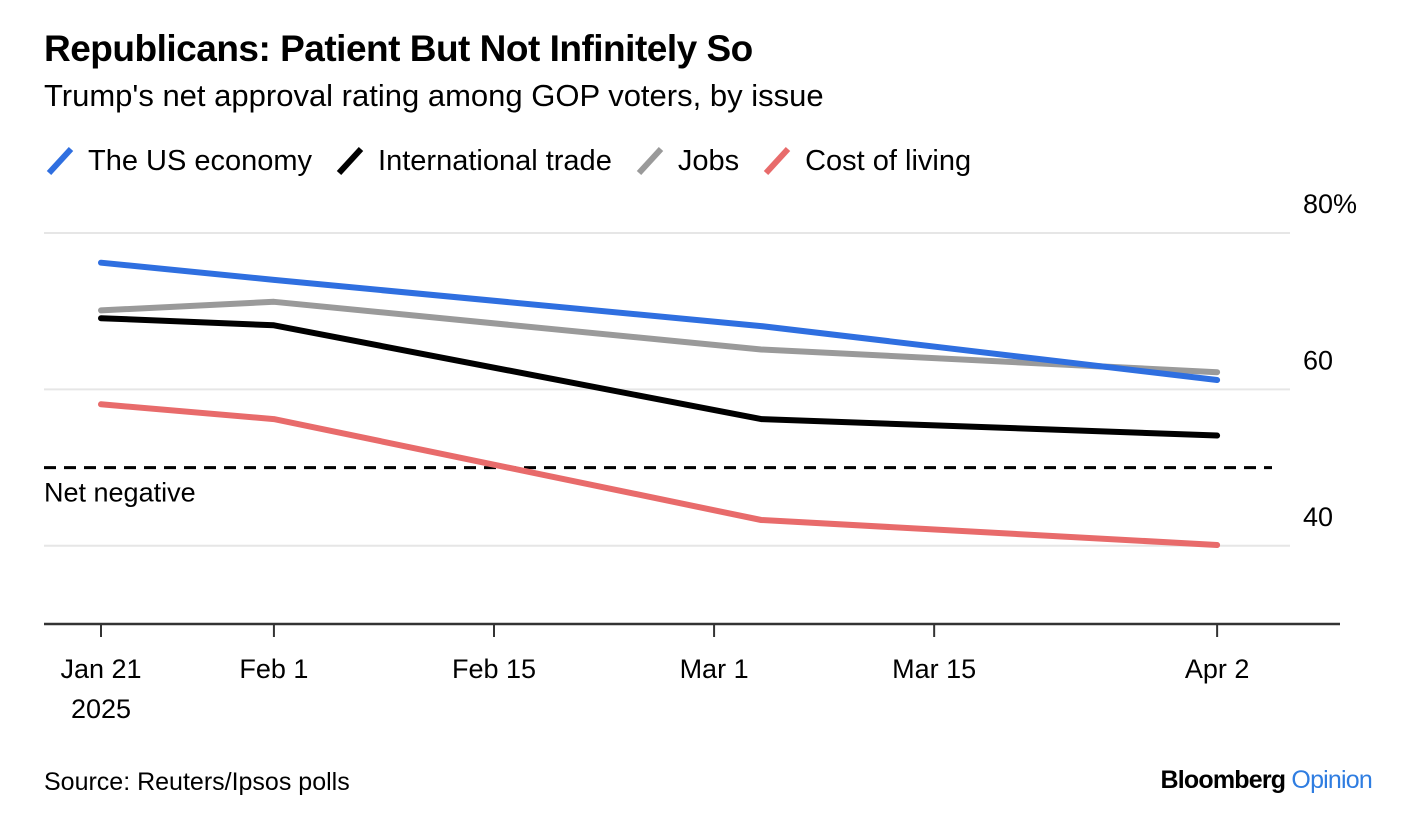 The image size is (1402, 824). I want to click on brand-accent: Opinion, so click(1331, 780).